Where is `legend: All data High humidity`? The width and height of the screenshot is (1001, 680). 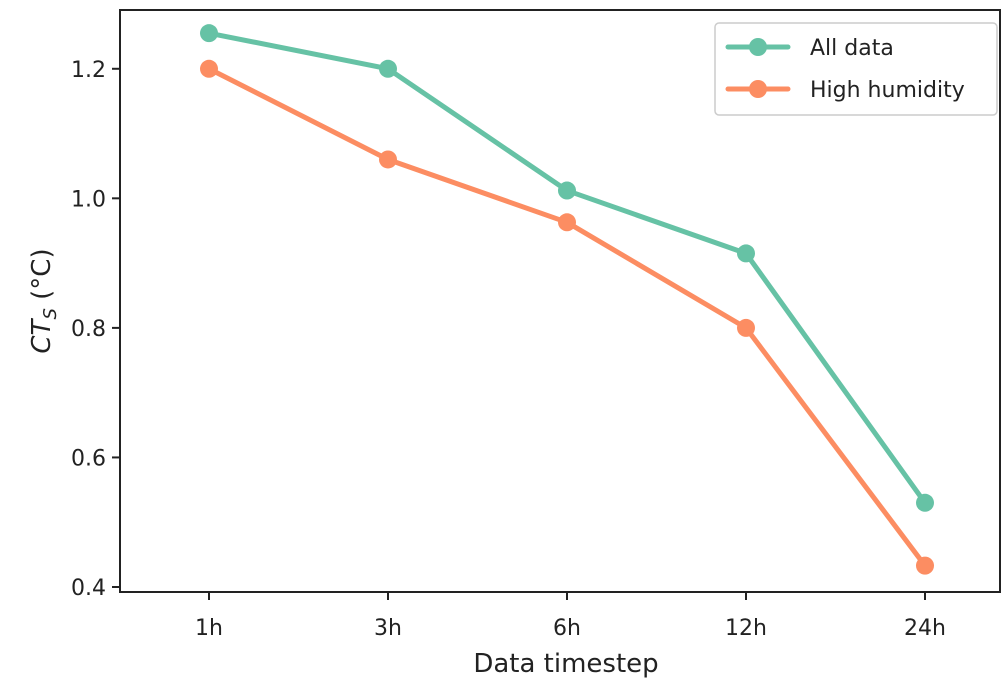
legend: All data High humidity is located at coordinates (856, 69).